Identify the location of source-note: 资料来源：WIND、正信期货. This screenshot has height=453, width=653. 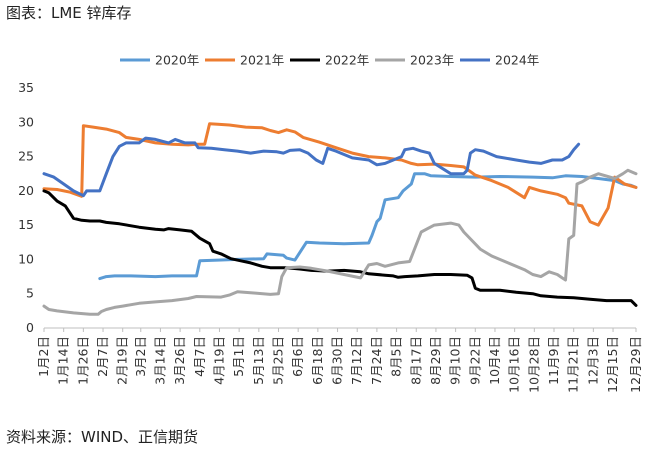
(102, 437).